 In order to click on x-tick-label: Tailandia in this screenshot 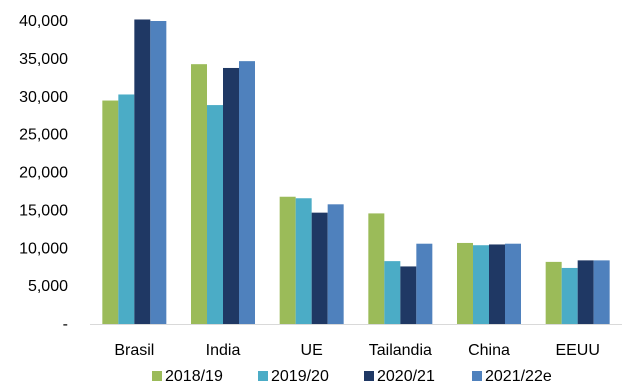, I will do `click(400, 350)`.